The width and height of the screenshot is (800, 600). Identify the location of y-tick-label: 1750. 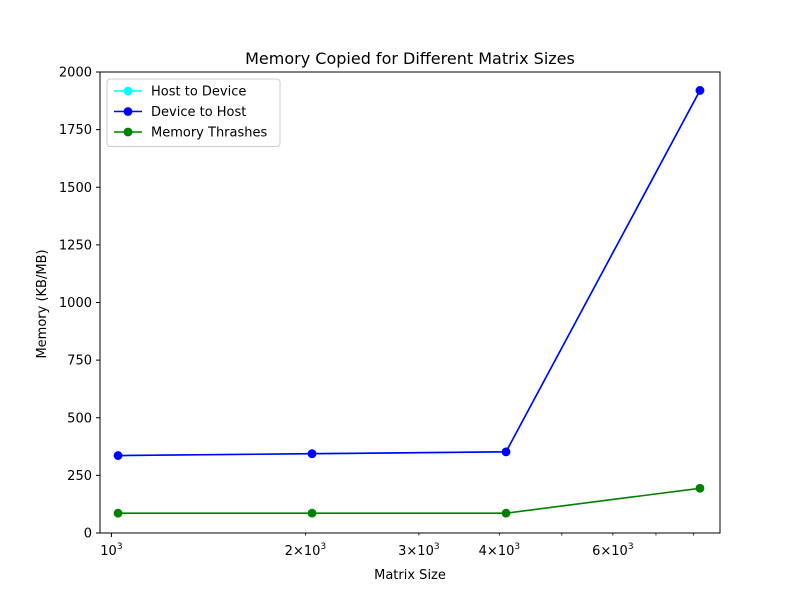
(75, 130).